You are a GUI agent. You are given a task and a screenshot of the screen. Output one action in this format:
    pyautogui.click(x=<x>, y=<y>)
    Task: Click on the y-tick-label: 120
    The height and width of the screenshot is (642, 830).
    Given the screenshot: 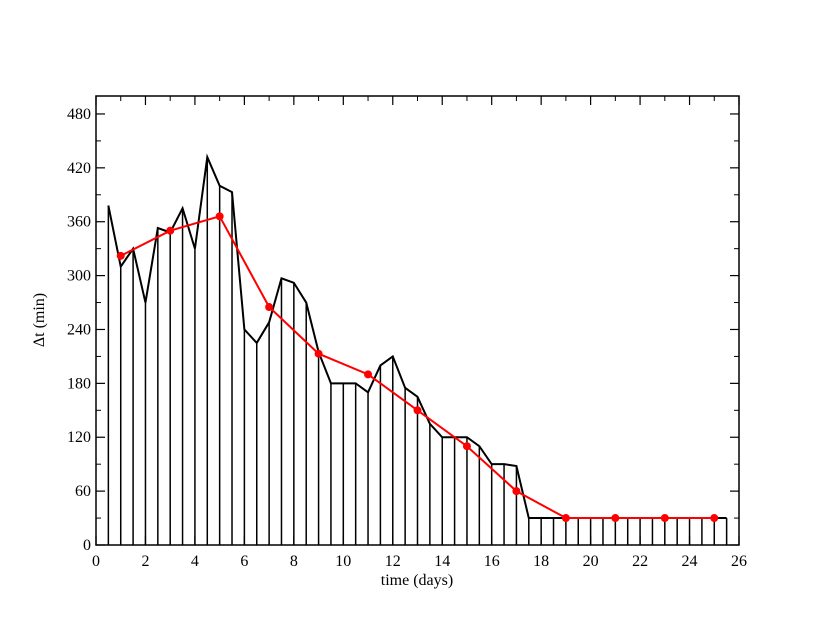 What is the action you would take?
    pyautogui.click(x=79, y=437)
    